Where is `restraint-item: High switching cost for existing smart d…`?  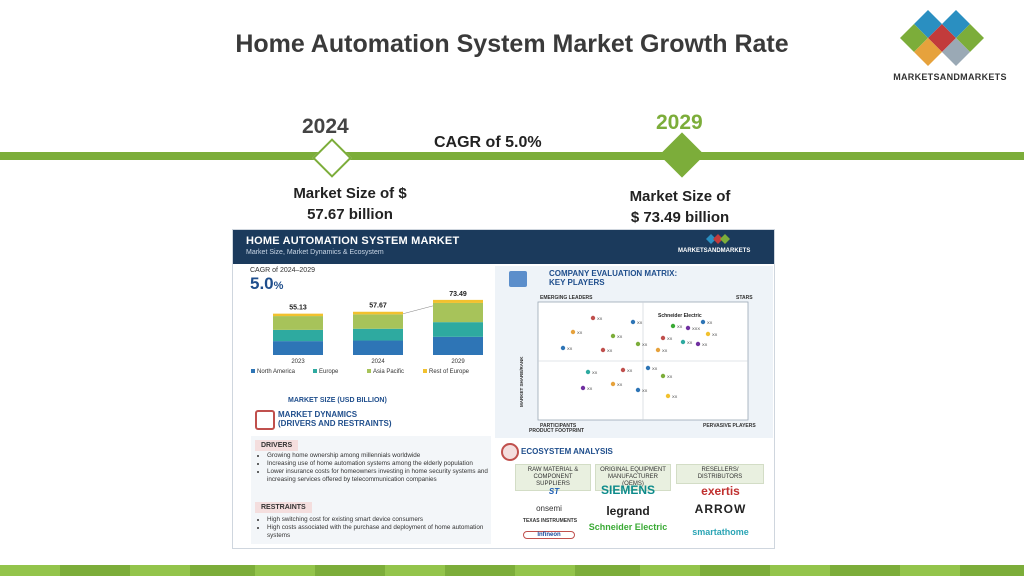
restraint-item: High switching cost for existing smart d… is located at coordinates (380, 520).